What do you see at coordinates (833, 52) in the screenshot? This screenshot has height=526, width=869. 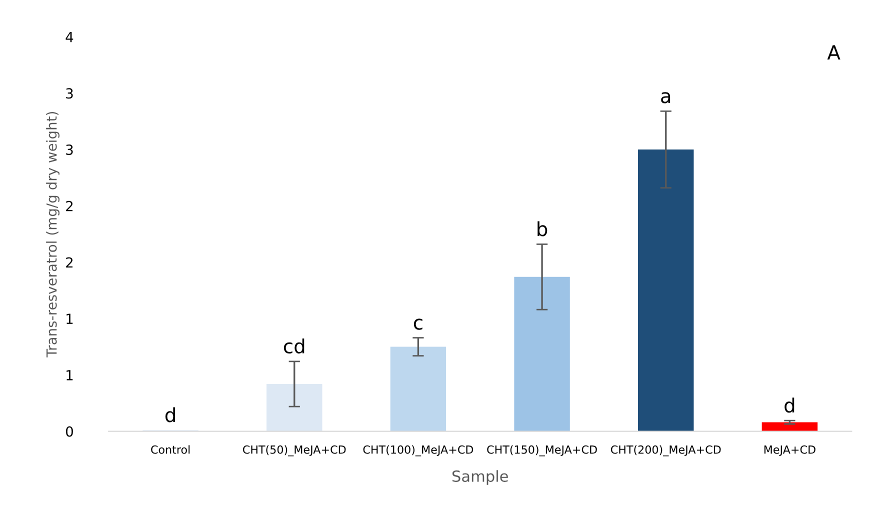 I see `annotation: A` at bounding box center [833, 52].